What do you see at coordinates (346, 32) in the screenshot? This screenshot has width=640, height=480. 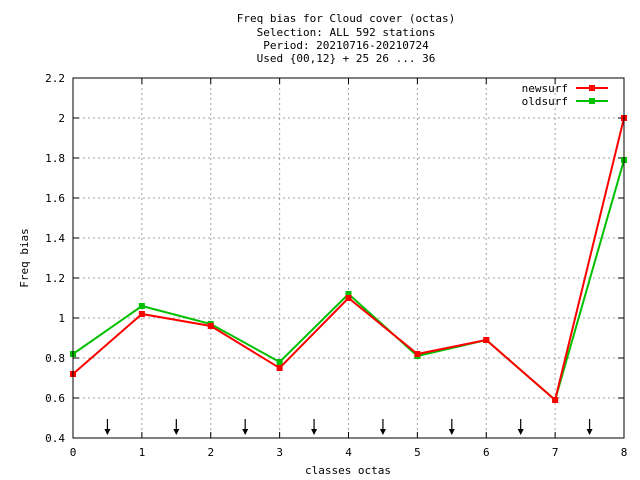 I see `title-line-2: Selection: ALL 592 stations` at bounding box center [346, 32].